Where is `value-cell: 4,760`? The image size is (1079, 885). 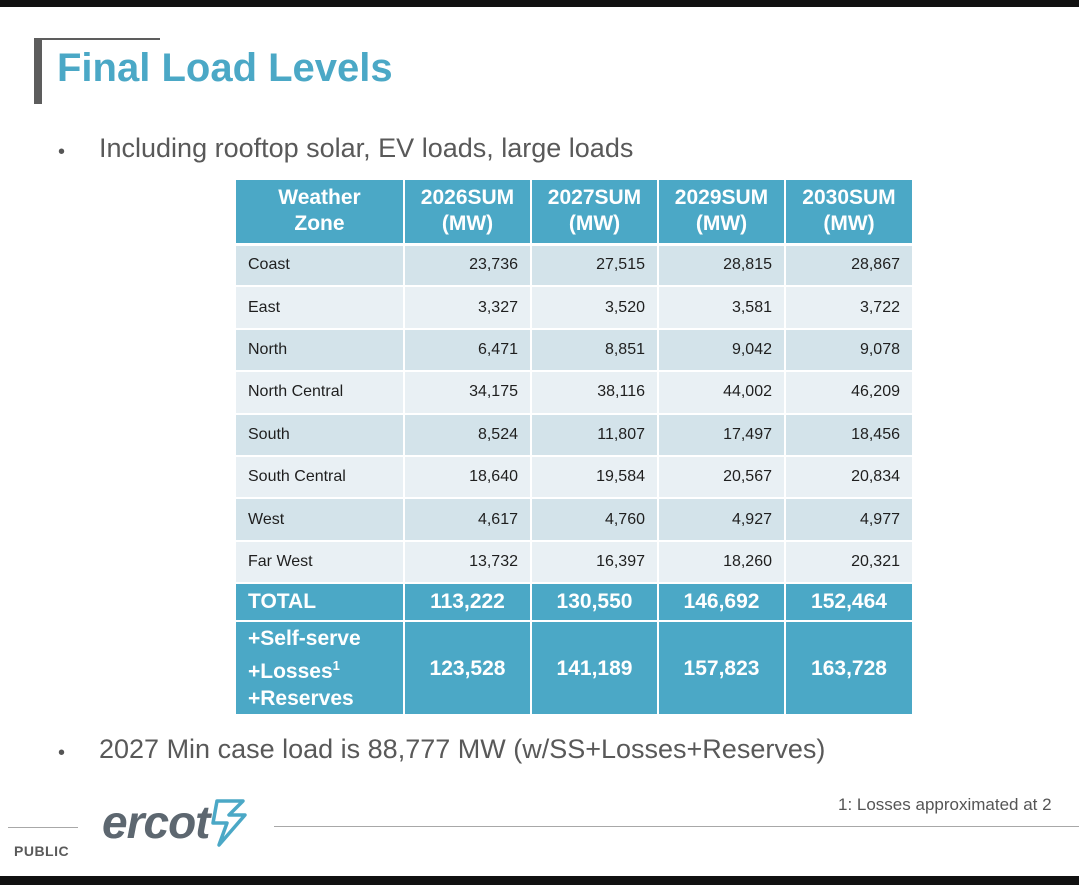
value-cell: 4,760 is located at coordinates (595, 520).